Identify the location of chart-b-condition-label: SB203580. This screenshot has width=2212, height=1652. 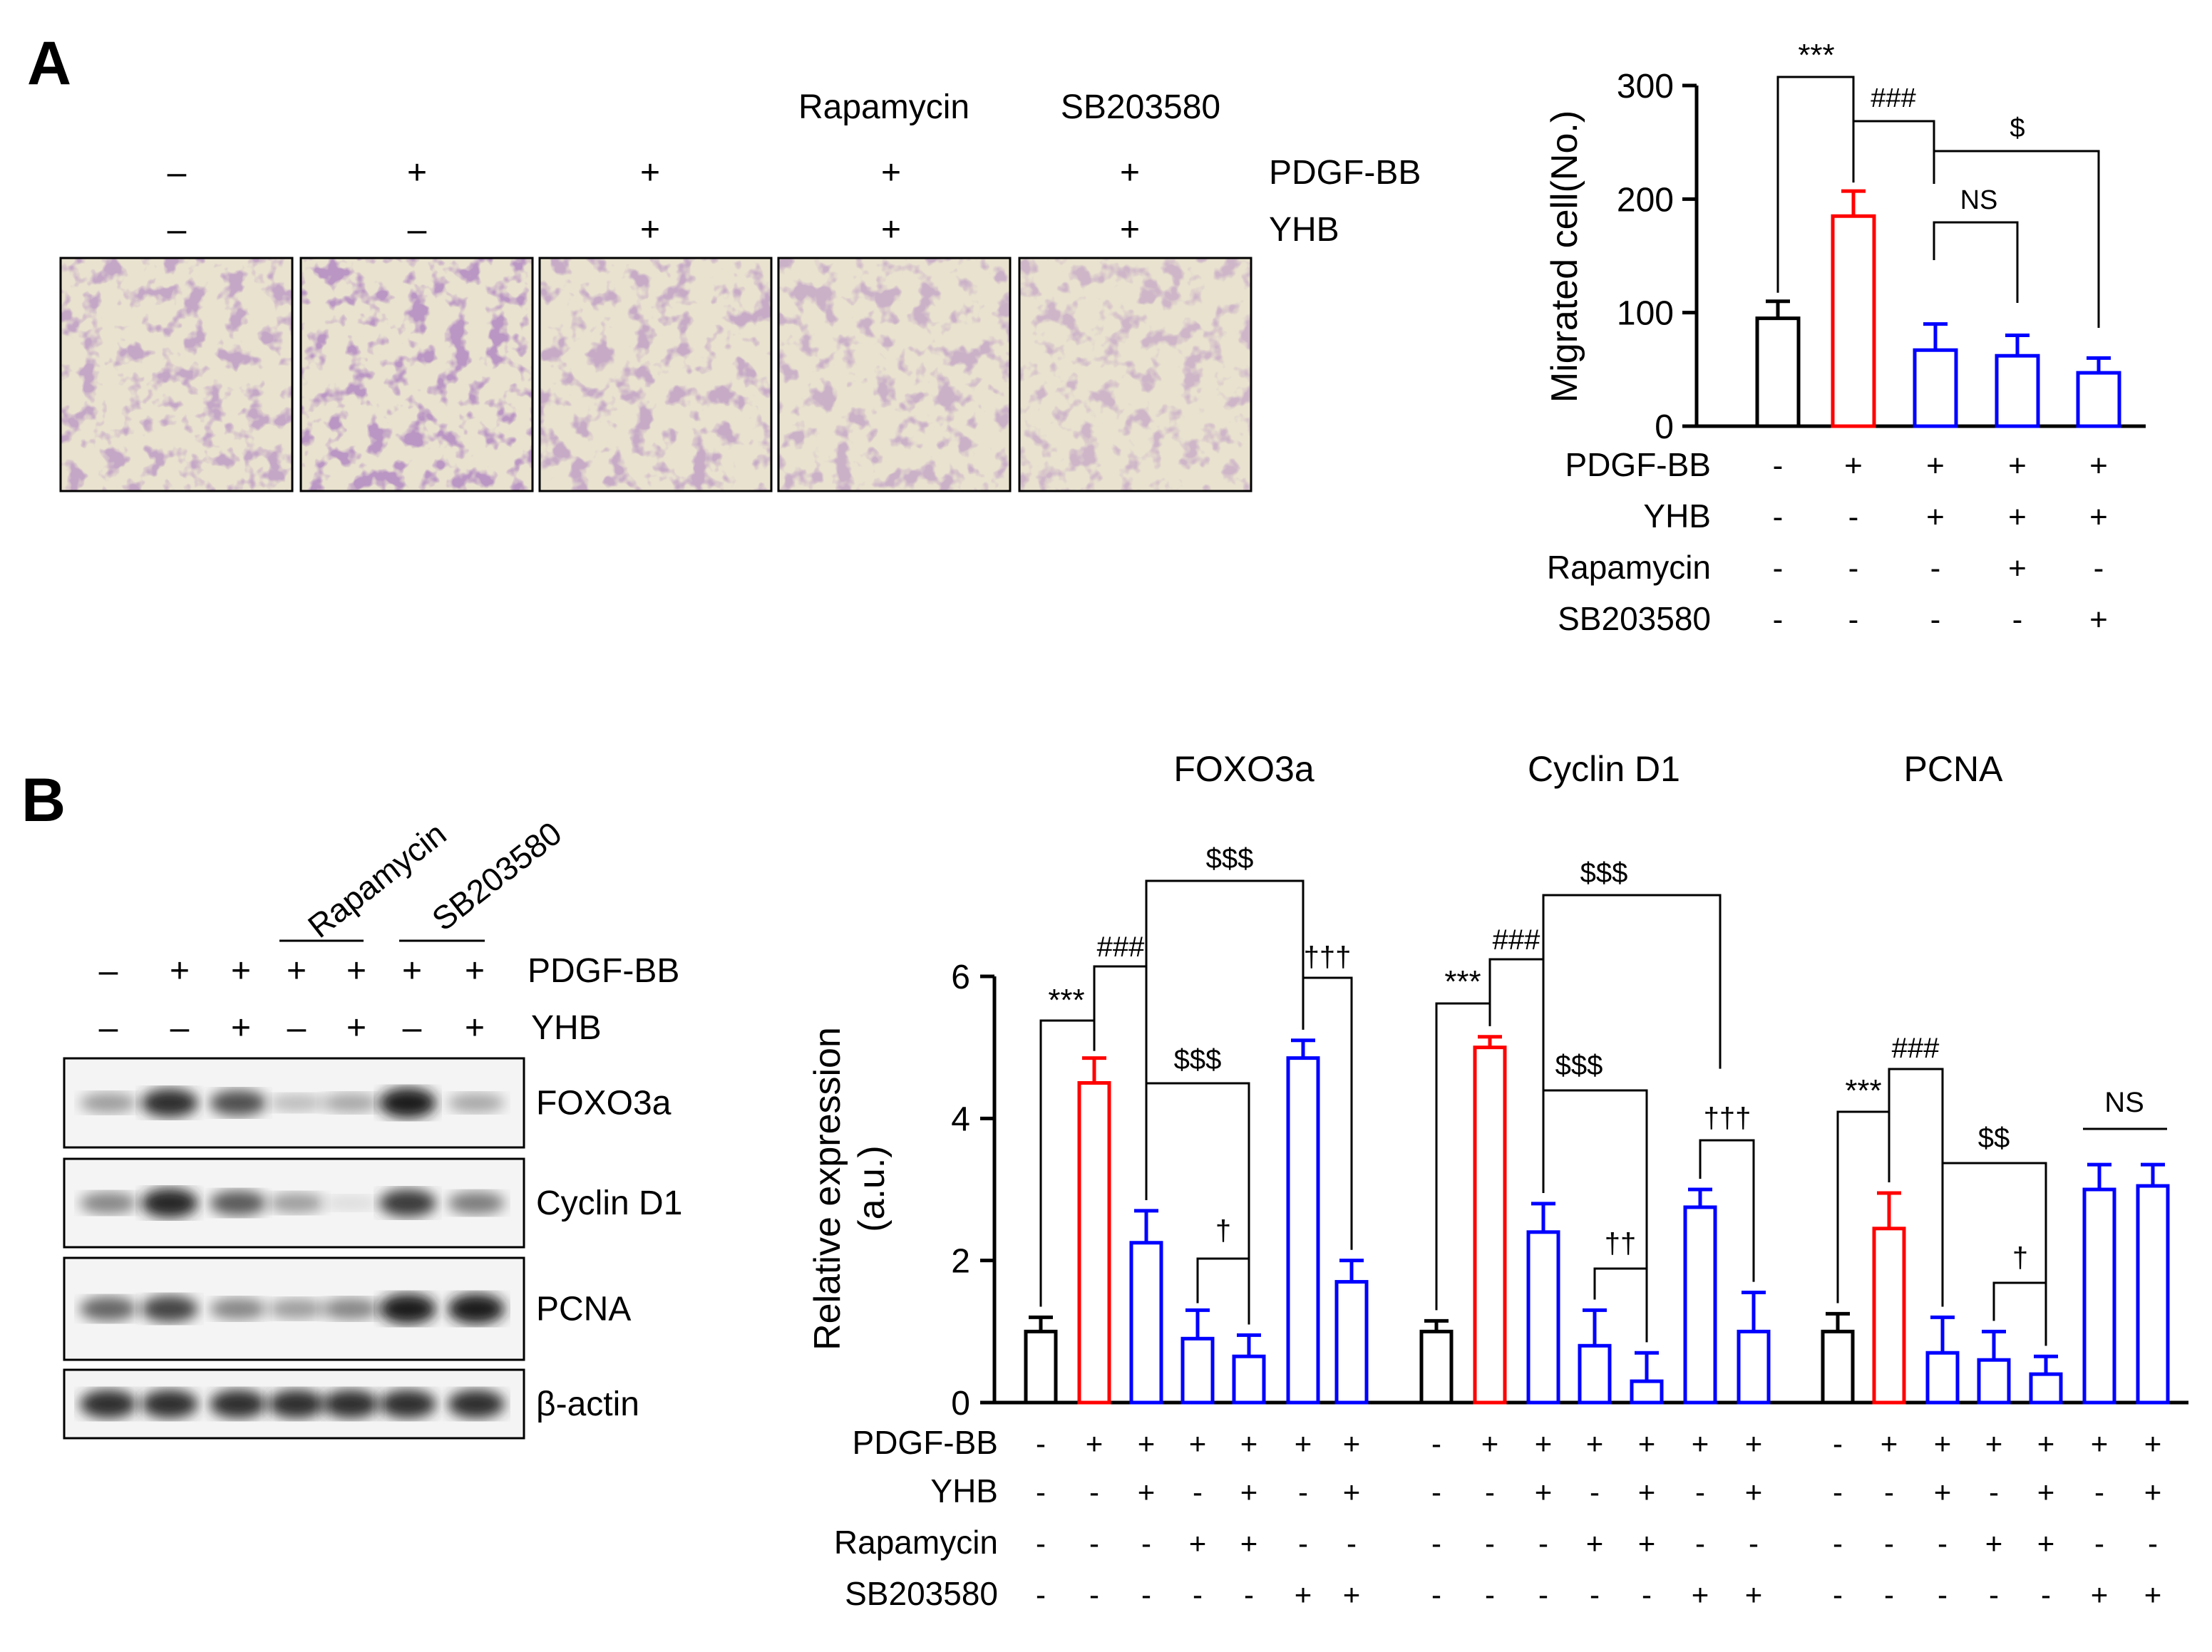
(921, 1593).